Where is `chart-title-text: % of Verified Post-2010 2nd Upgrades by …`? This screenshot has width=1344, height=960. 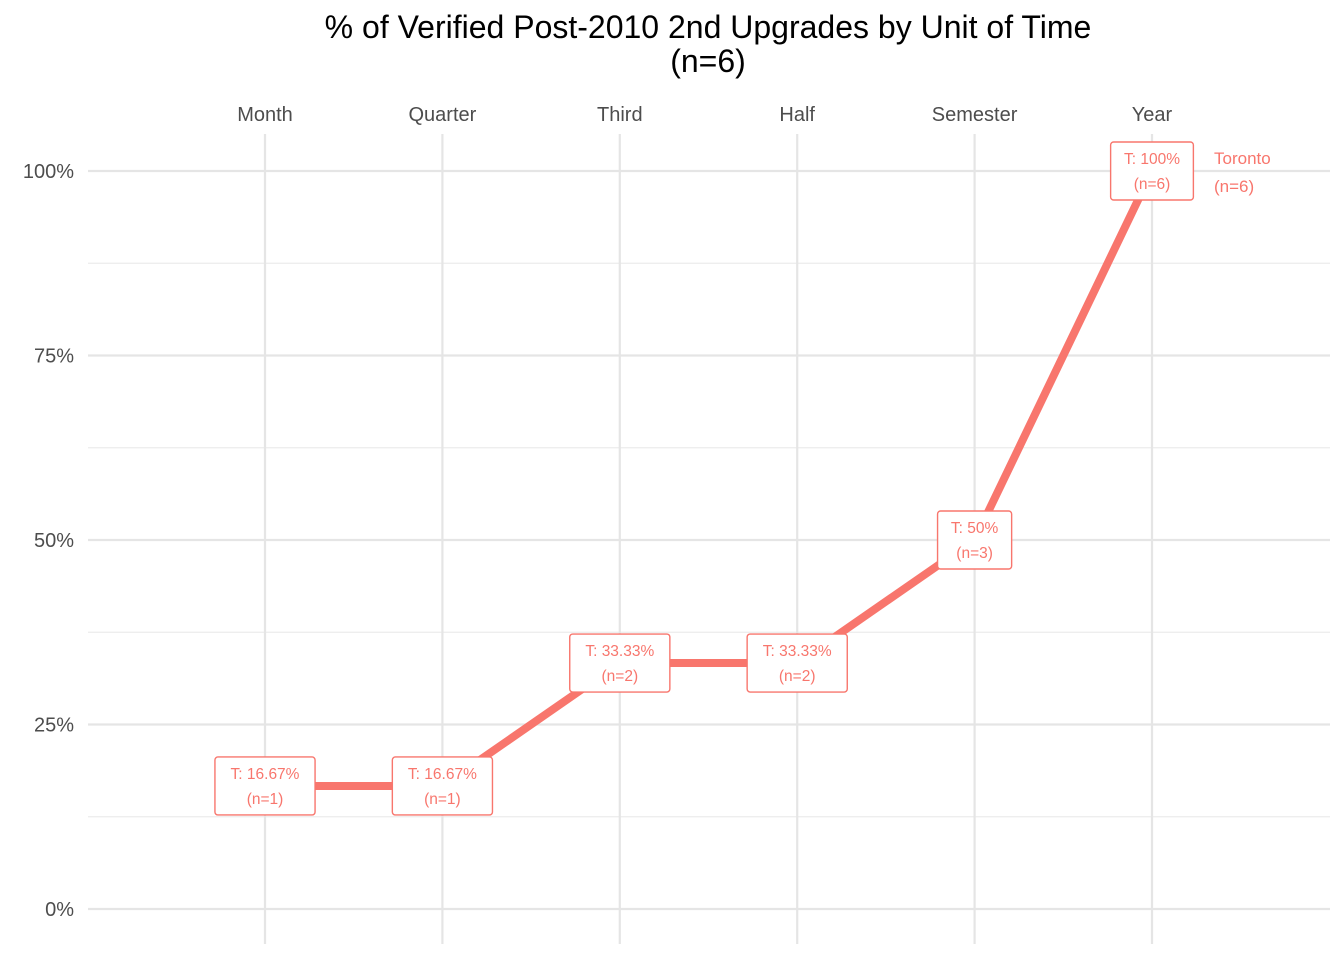
chart-title-text: % of Verified Post-2010 2nd Upgrades by … is located at coordinates (708, 27).